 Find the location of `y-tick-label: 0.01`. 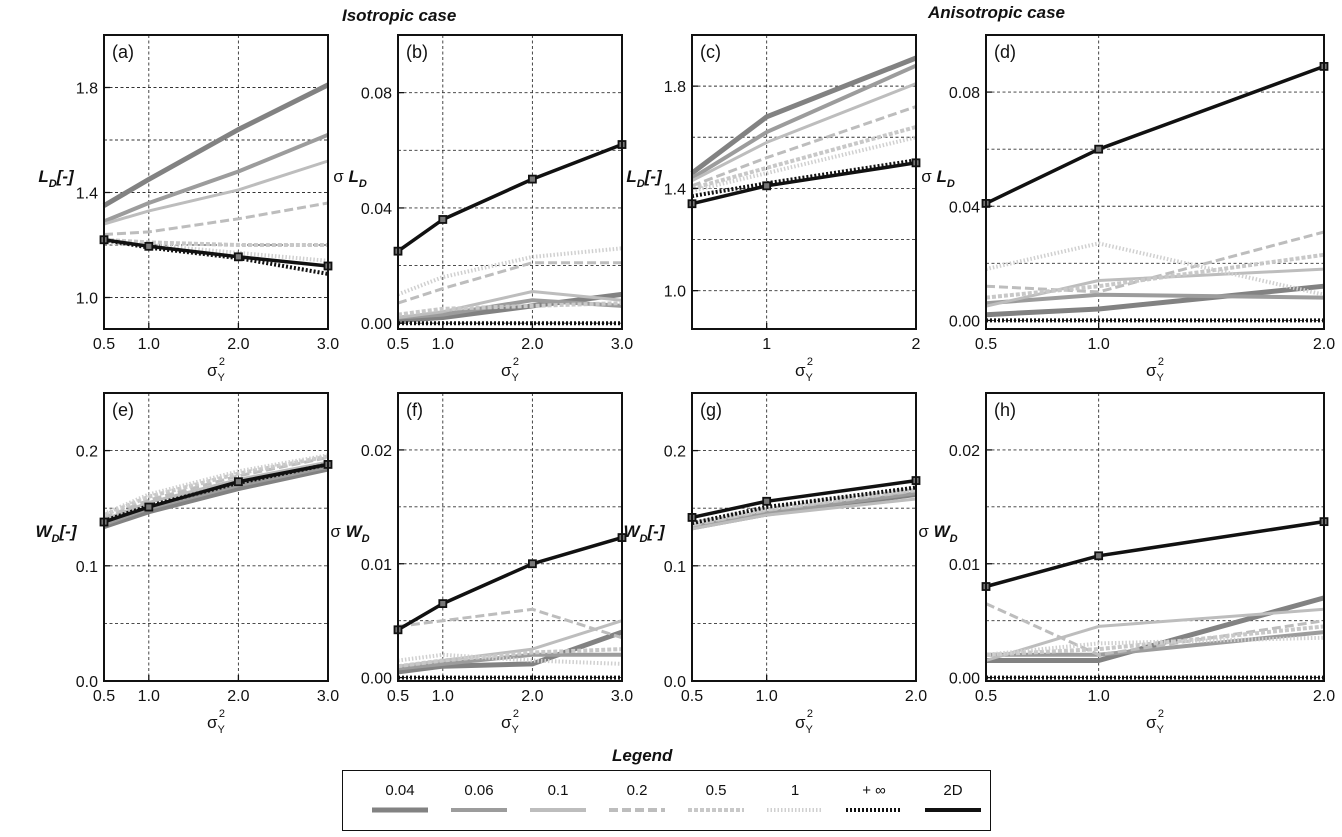

y-tick-label: 0.01 is located at coordinates (964, 565).